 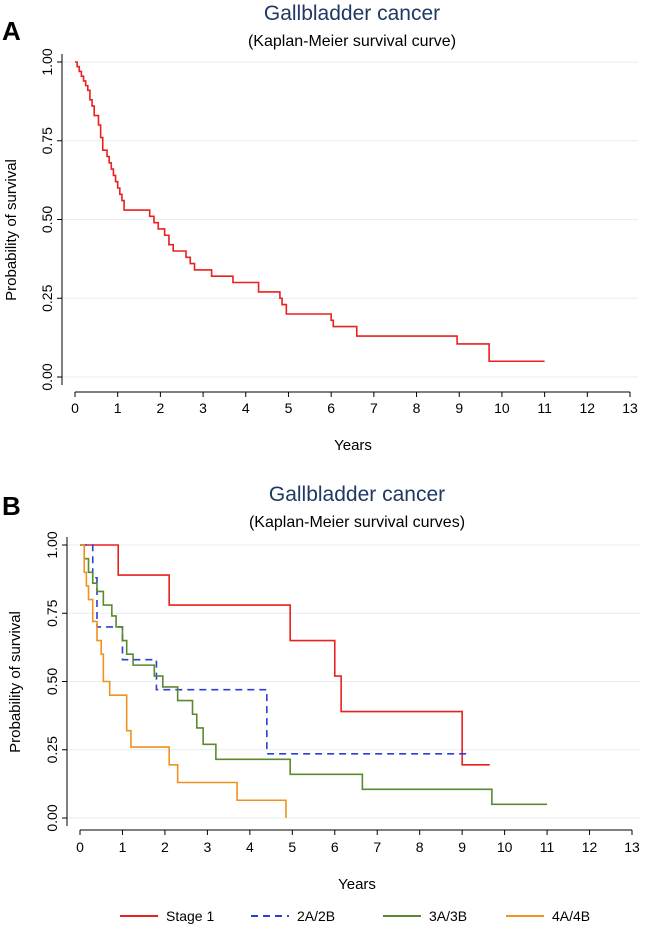 What do you see at coordinates (352, 13) in the screenshot?
I see `panel-a-title: Gallbladder cancer` at bounding box center [352, 13].